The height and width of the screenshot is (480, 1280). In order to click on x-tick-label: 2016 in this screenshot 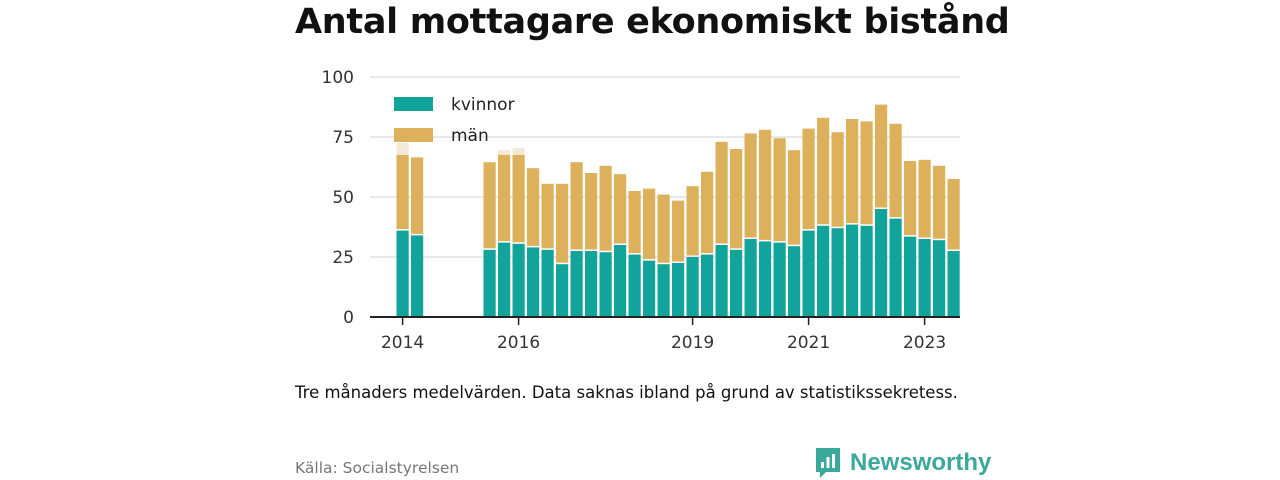, I will do `click(518, 343)`.